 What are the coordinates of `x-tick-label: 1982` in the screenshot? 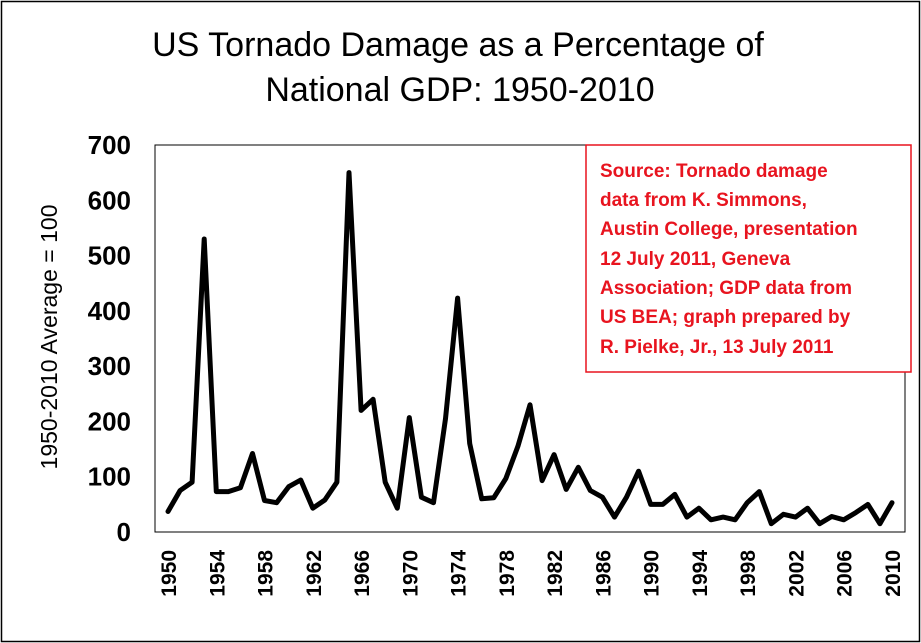 It's located at (555, 573).